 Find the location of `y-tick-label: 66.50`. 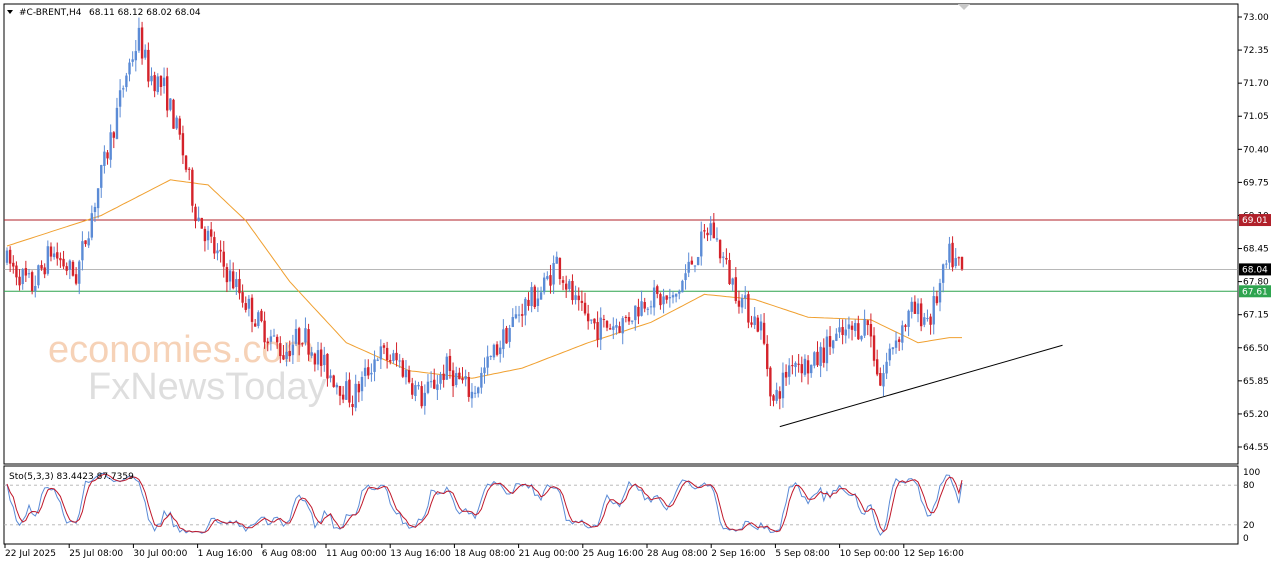

y-tick-label: 66.50 is located at coordinates (1256, 349).